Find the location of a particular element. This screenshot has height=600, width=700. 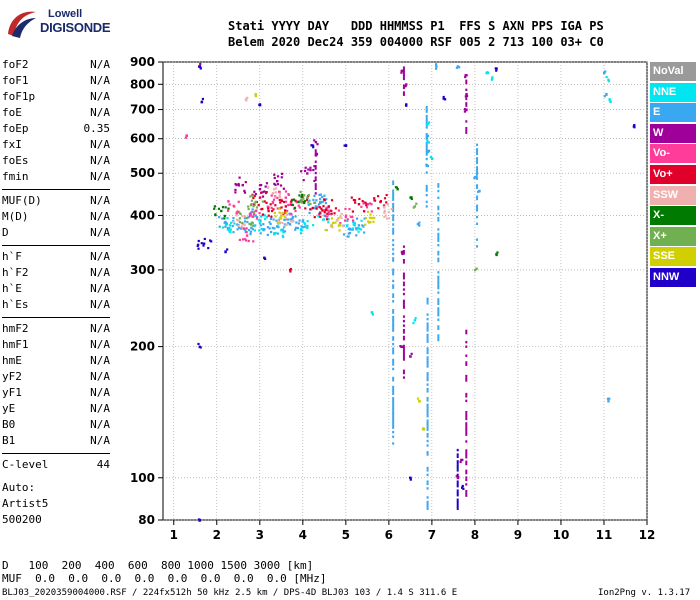

x-tick-label: 10 is located at coordinates (561, 535).